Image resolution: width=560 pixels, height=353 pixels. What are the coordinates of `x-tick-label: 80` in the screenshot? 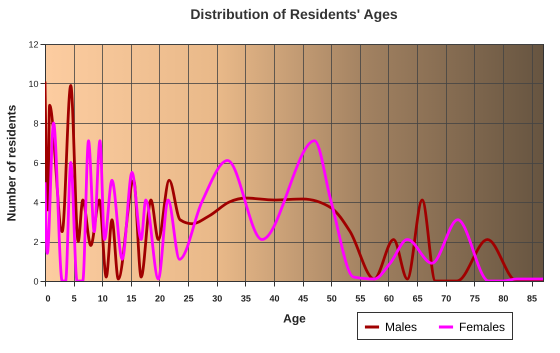 It's located at (503, 299).